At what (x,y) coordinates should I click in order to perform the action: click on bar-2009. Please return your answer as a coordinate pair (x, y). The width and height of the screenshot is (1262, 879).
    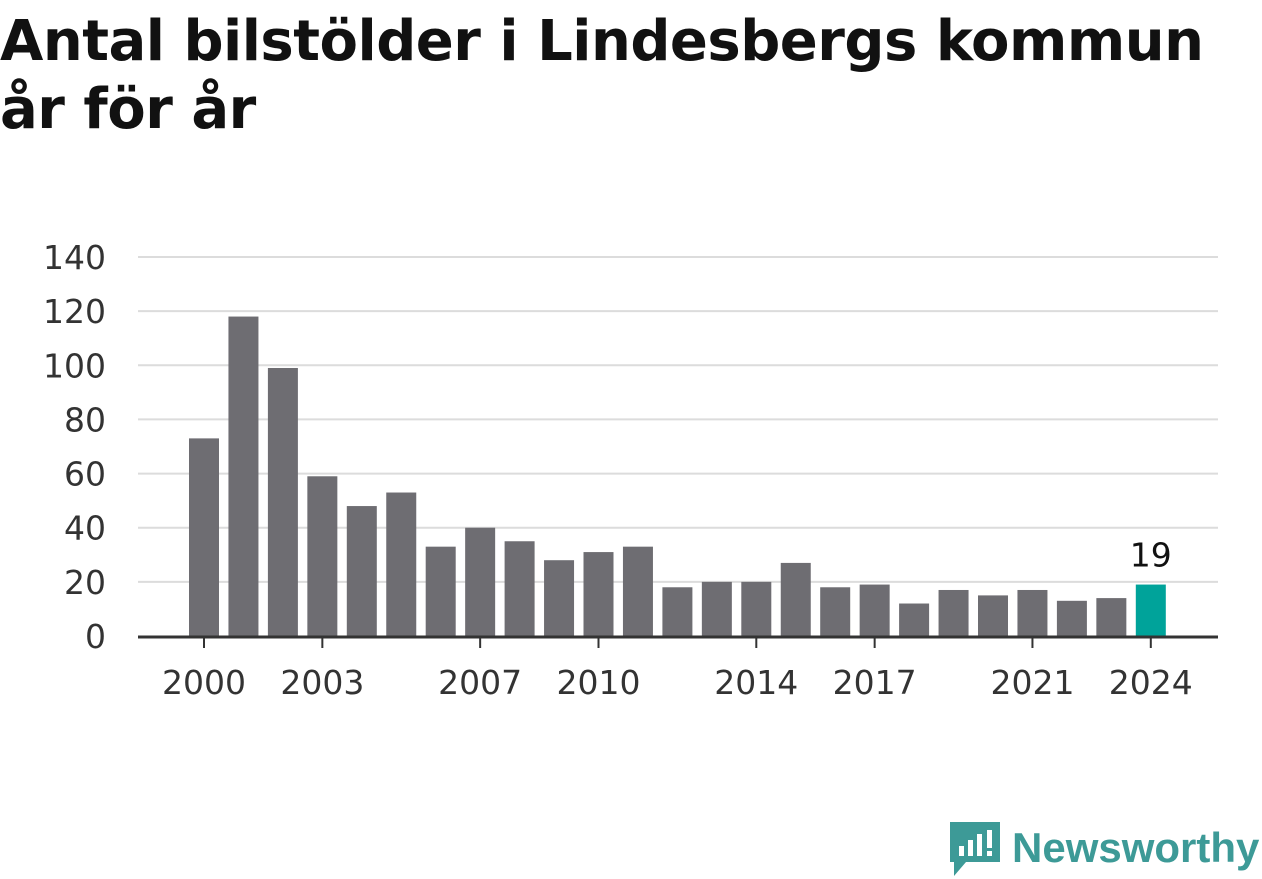
    Looking at the image, I should click on (559, 598).